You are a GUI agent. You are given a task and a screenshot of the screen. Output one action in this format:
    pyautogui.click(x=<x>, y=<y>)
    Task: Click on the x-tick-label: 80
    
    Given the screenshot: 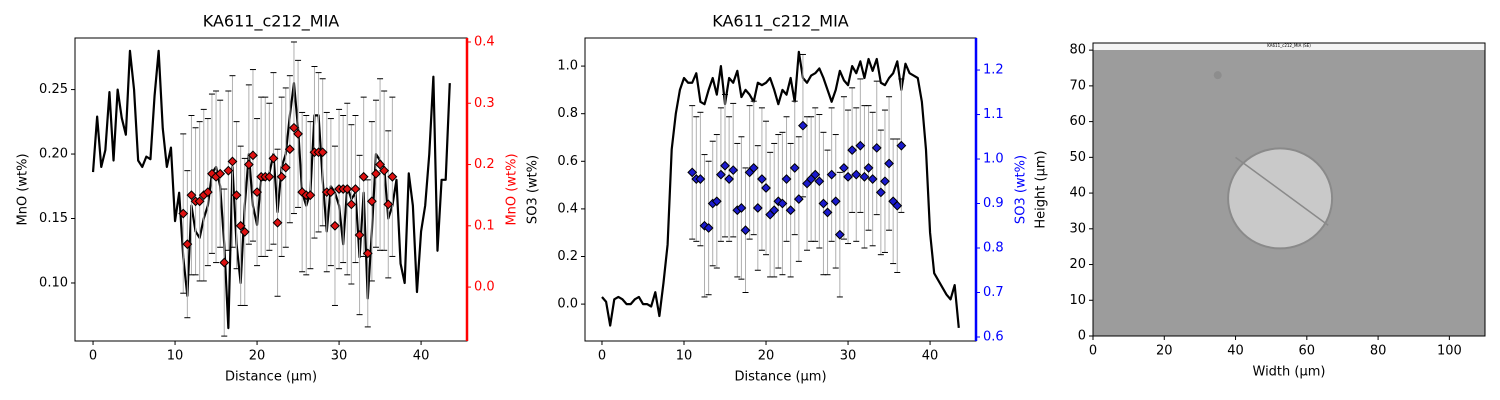 What is the action you would take?
    pyautogui.click(x=1378, y=351)
    